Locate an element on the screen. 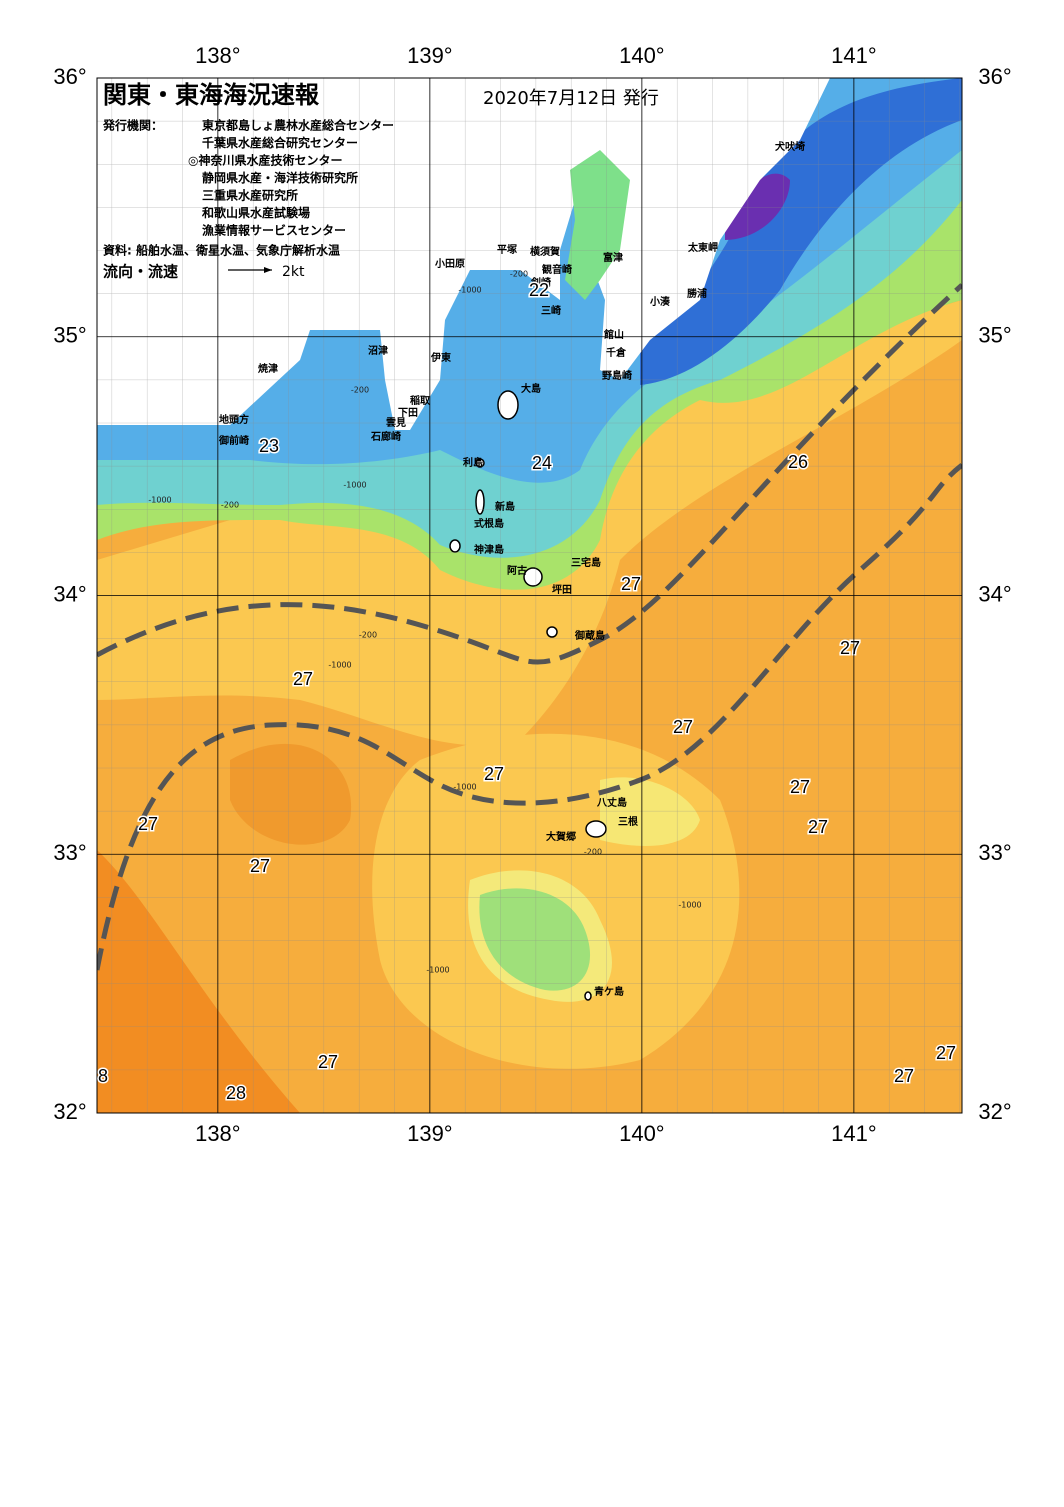 This screenshot has width=1064, height=1507. place-name: 焼津 is located at coordinates (268, 368).